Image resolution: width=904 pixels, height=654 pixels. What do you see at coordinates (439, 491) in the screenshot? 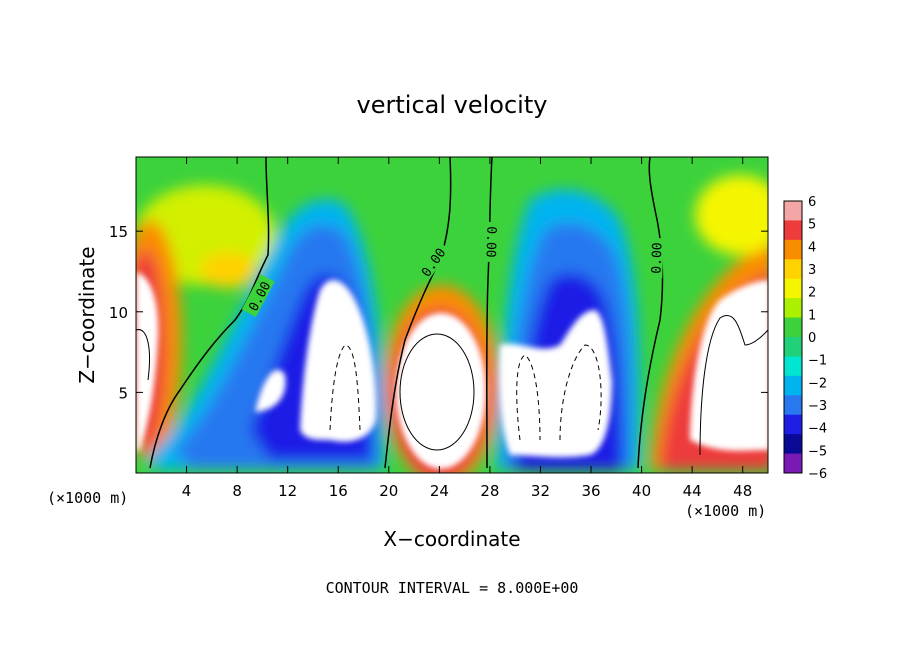
I see `x-tick-label: 24` at bounding box center [439, 491].